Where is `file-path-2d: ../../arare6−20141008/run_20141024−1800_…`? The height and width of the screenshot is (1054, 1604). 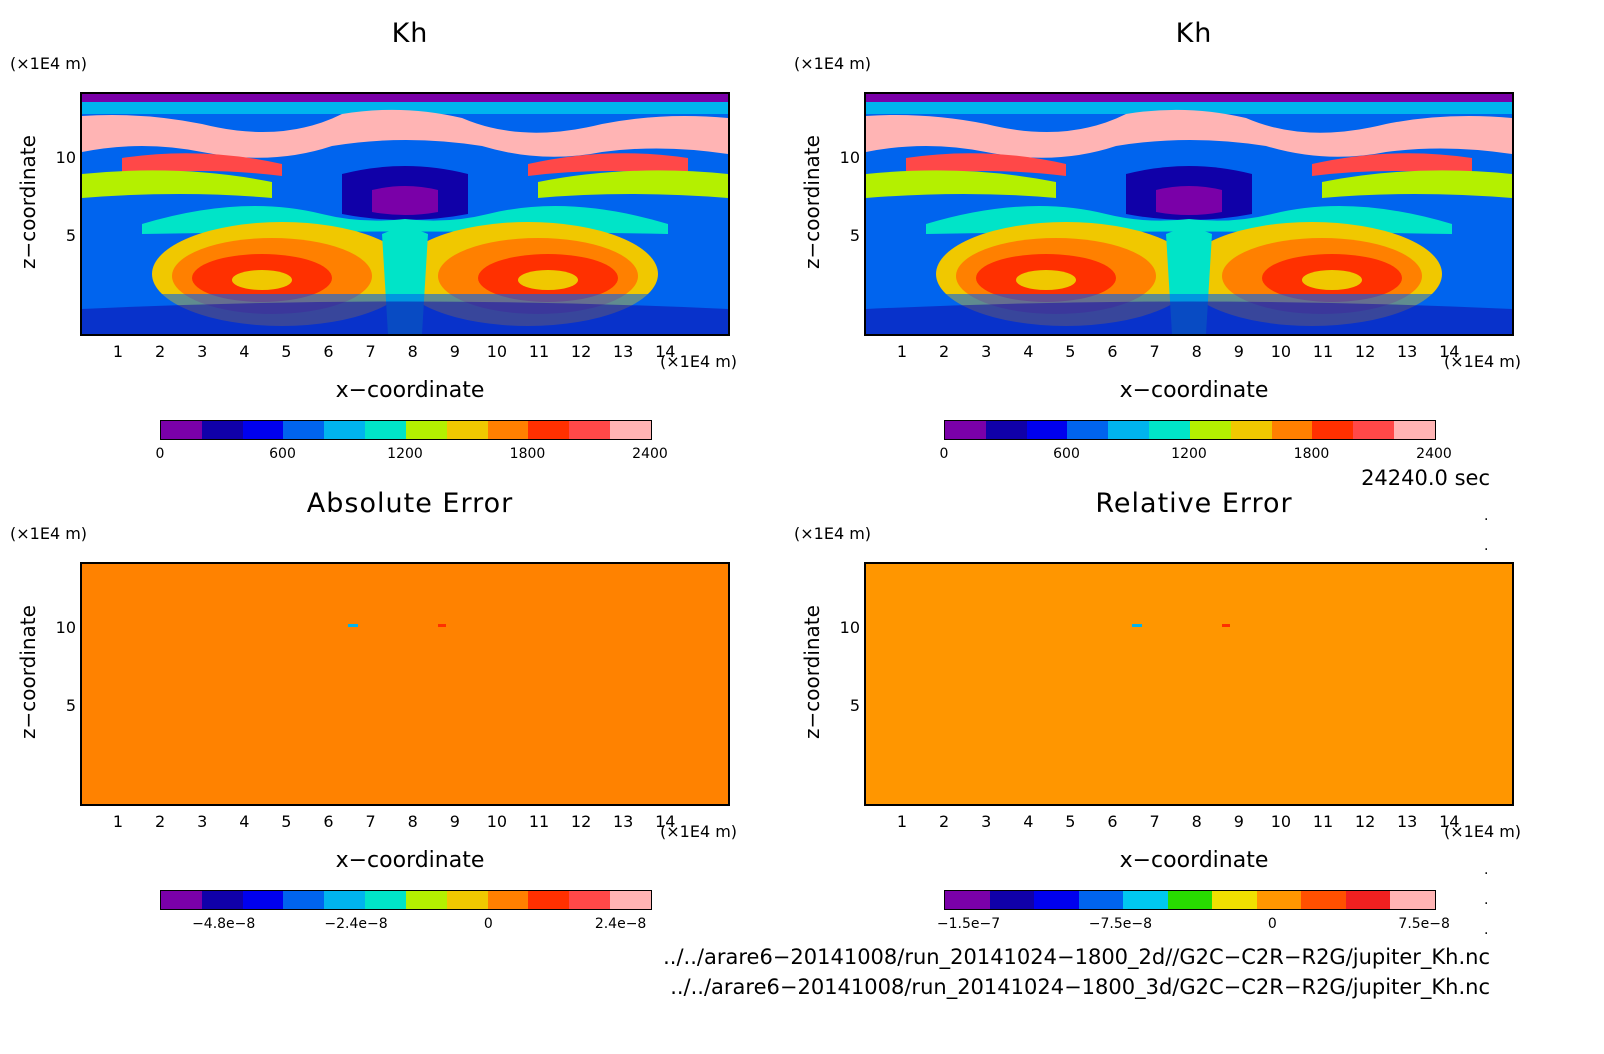 file-path-2d: ../../arare6−20141008/run_20141024−1800_… is located at coordinates (1076, 957).